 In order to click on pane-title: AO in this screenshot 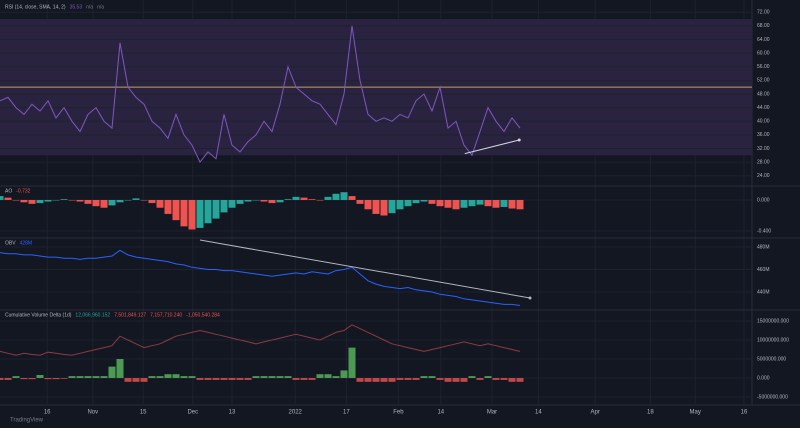, I will do `click(8, 191)`.